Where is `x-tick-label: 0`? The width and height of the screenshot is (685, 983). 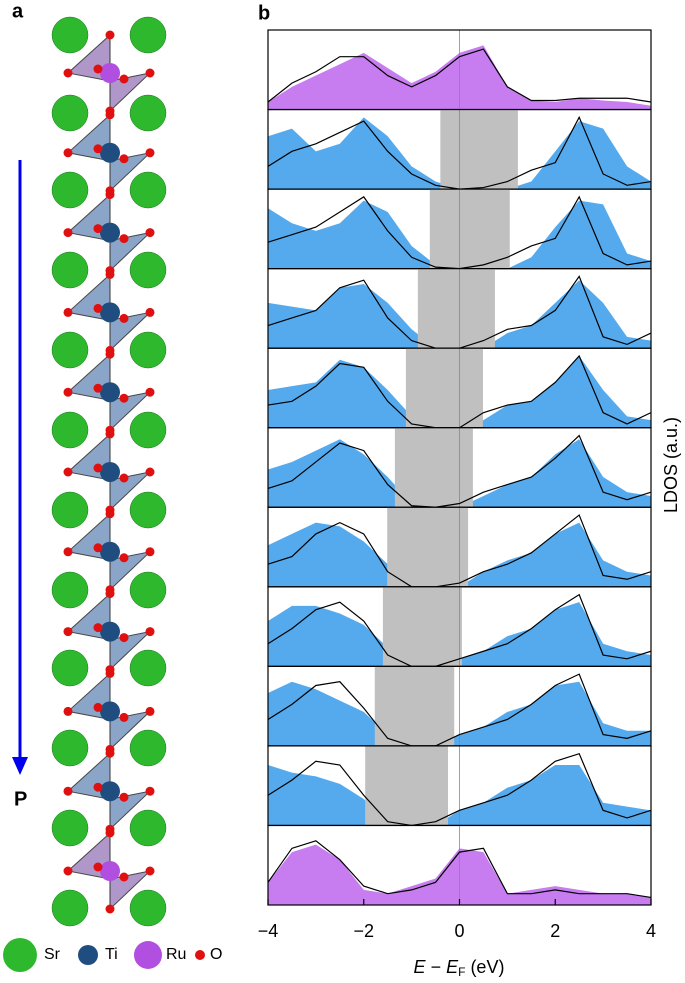 x-tick-label: 0 is located at coordinates (459, 931).